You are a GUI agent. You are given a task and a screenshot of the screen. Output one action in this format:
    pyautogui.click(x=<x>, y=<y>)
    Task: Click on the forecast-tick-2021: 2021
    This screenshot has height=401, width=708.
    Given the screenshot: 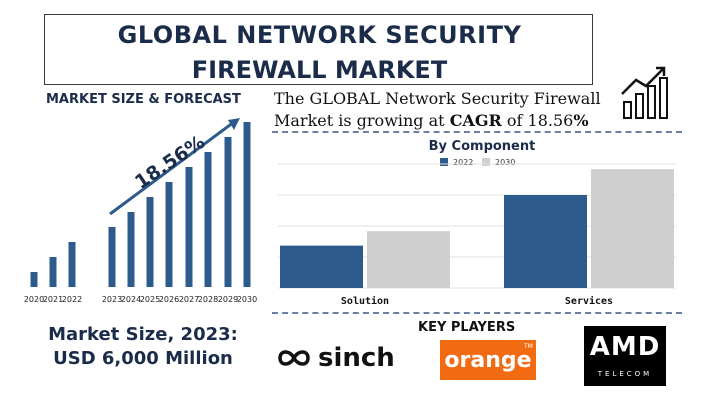 What is the action you would take?
    pyautogui.click(x=53, y=299)
    